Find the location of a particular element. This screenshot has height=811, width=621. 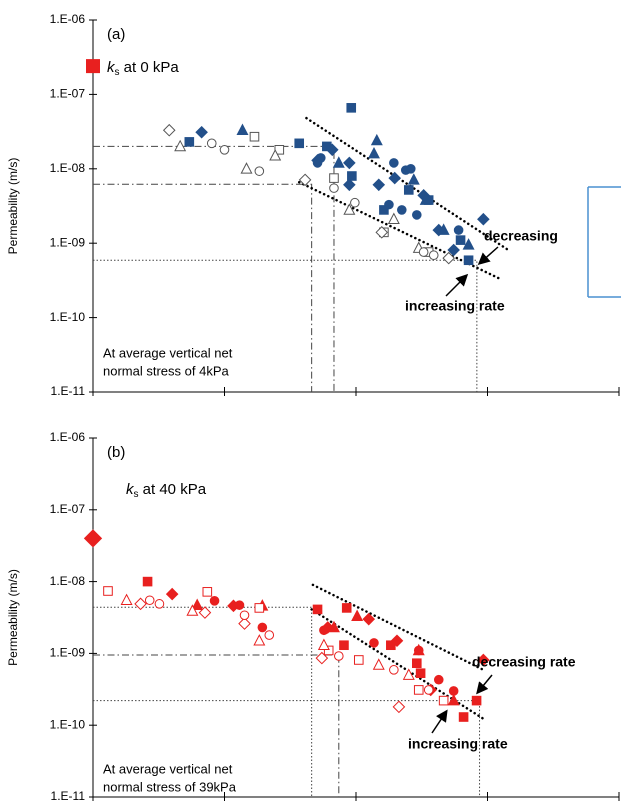

note: normal stress of 4kPa is located at coordinates (166, 370).